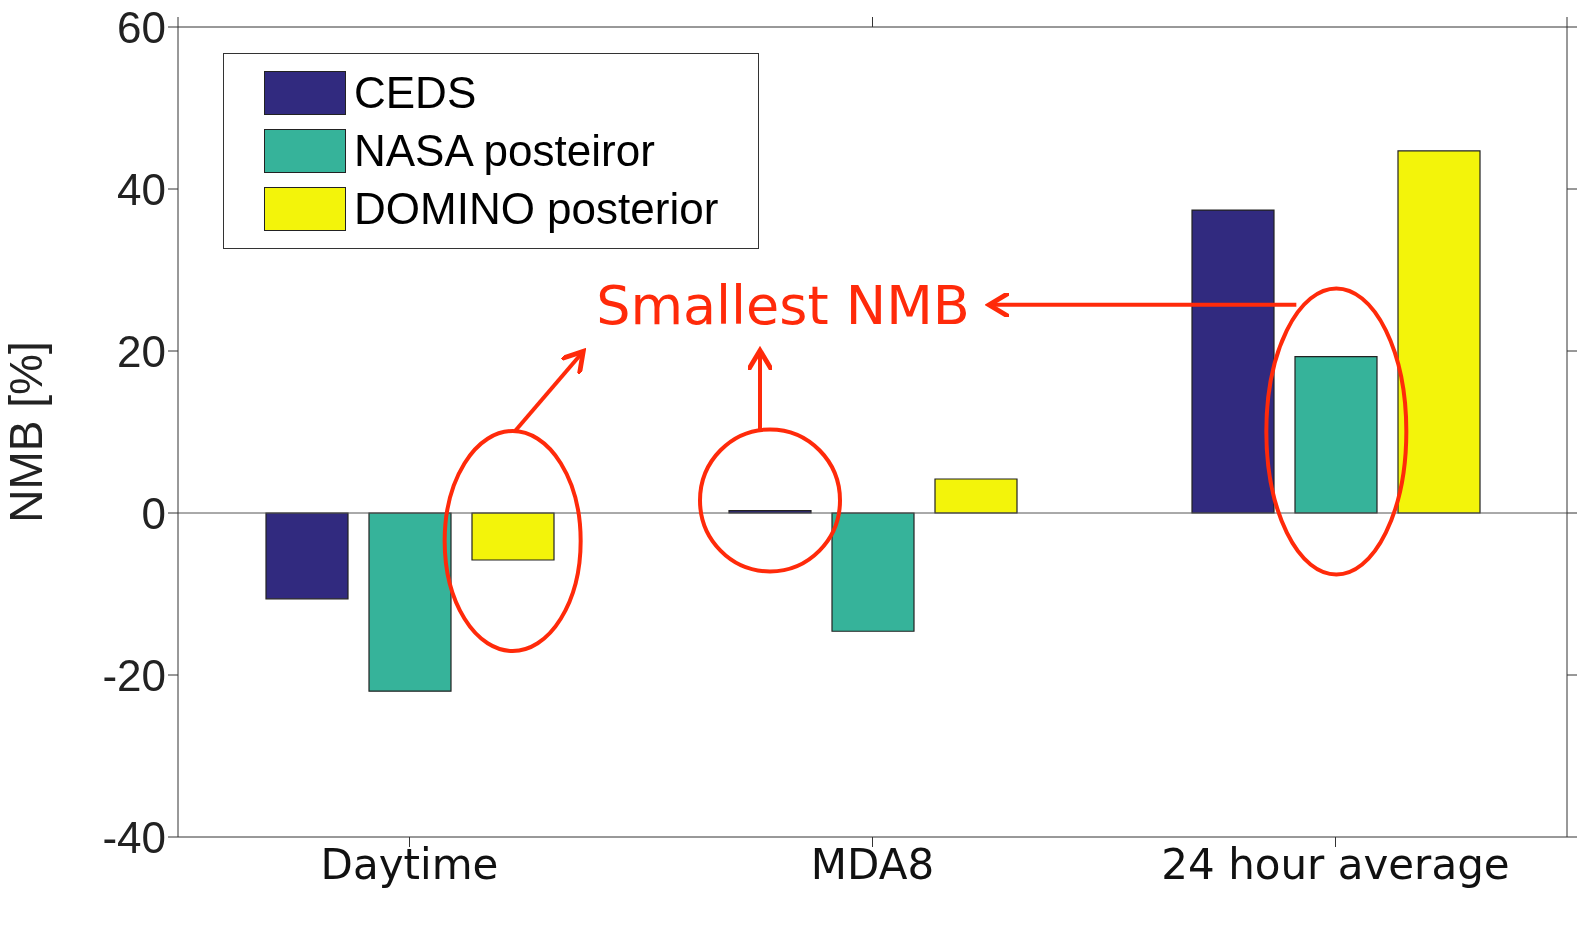 Image resolution: width=1595 pixels, height=937 pixels. I want to click on legend-label: DOMINO posterior, so click(536, 209).